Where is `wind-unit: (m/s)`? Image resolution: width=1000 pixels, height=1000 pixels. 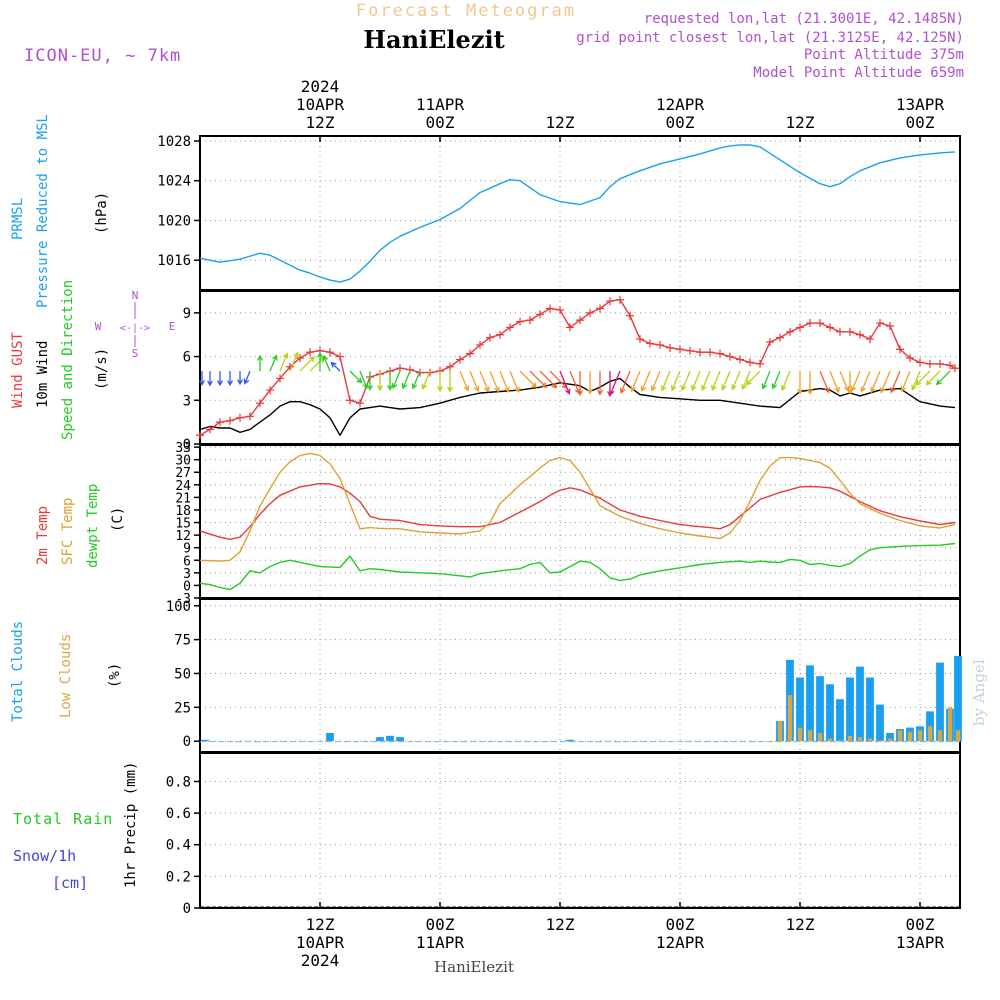 wind-unit: (m/s) is located at coordinates (102, 369).